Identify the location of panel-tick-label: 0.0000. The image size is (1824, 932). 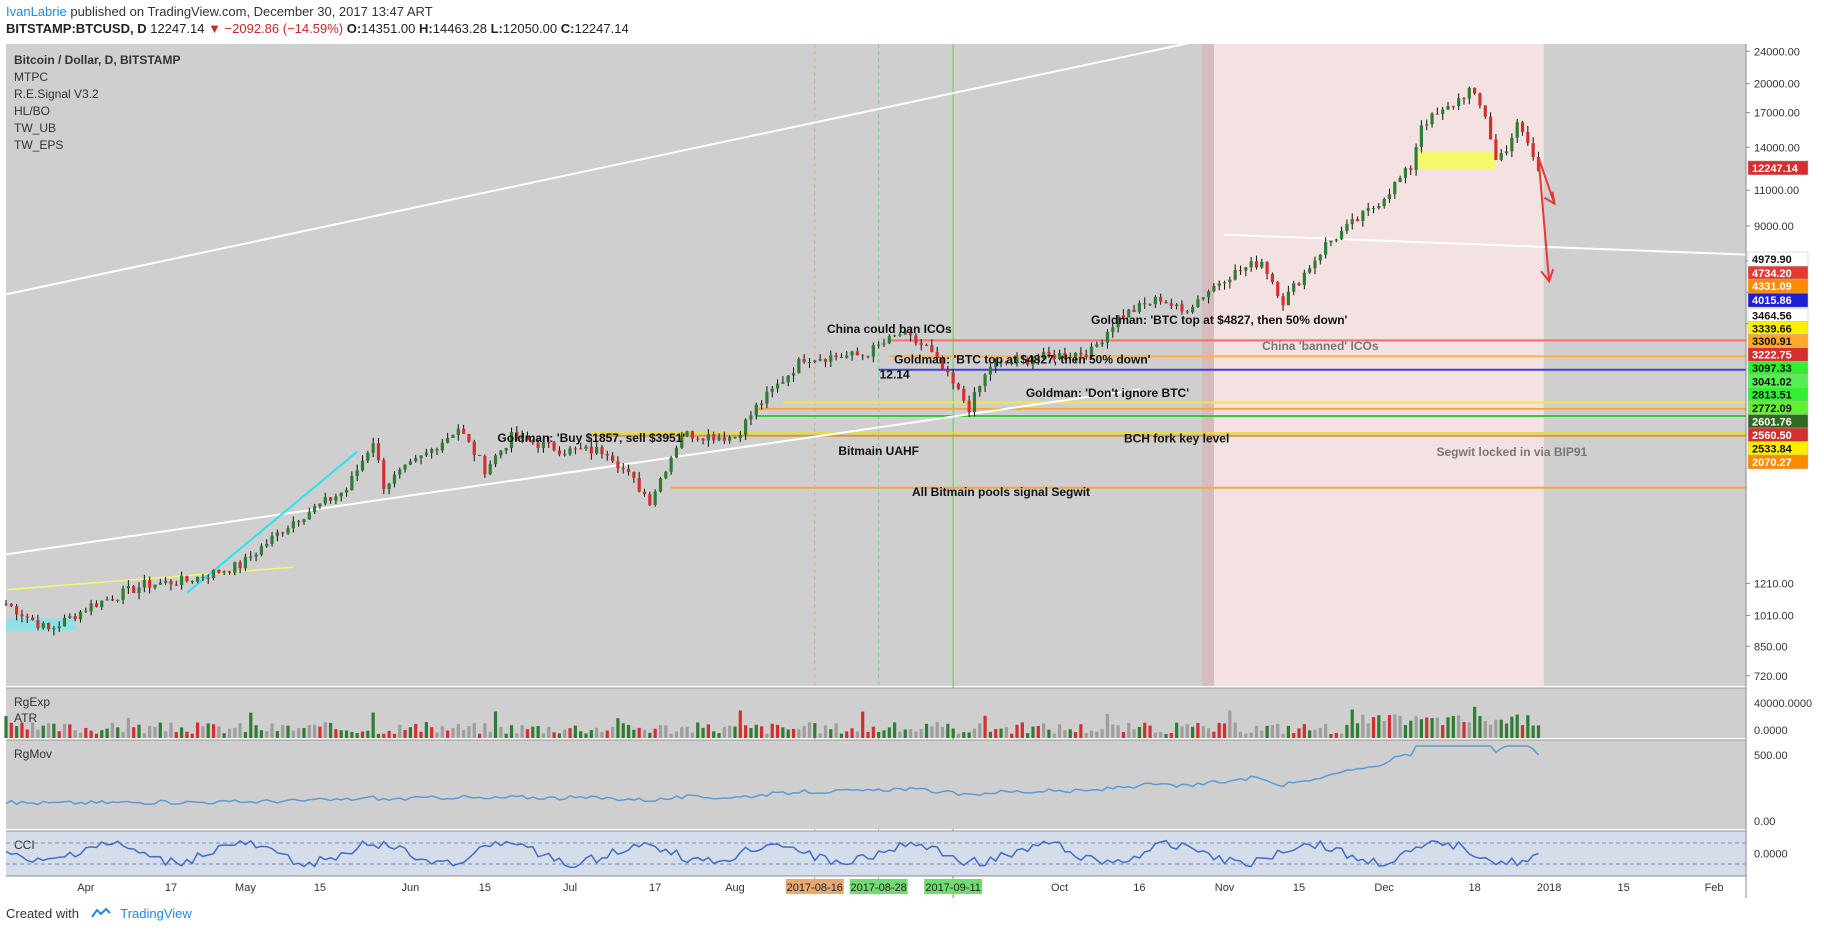
(1771, 855).